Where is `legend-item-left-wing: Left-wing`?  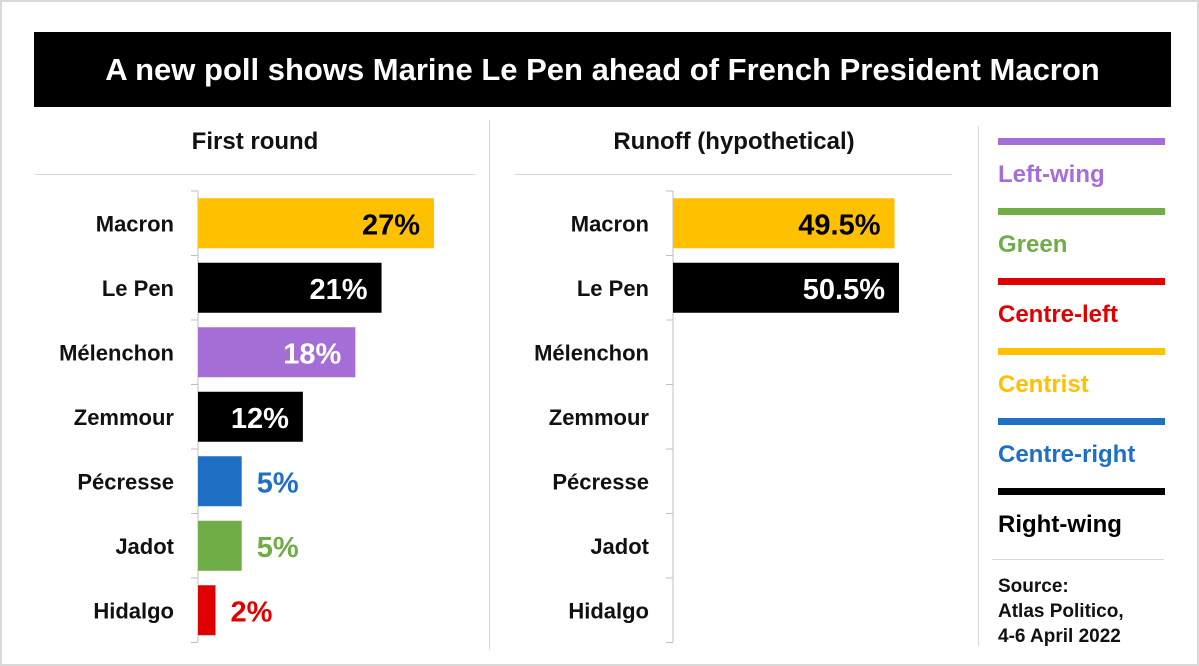 legend-item-left-wing: Left-wing is located at coordinates (1083, 163).